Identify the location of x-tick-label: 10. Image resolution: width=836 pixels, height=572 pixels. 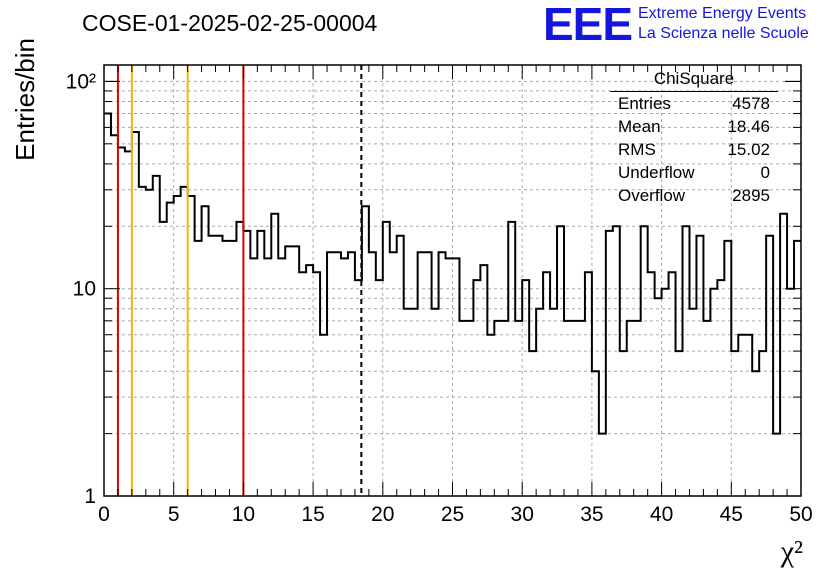
(243, 514).